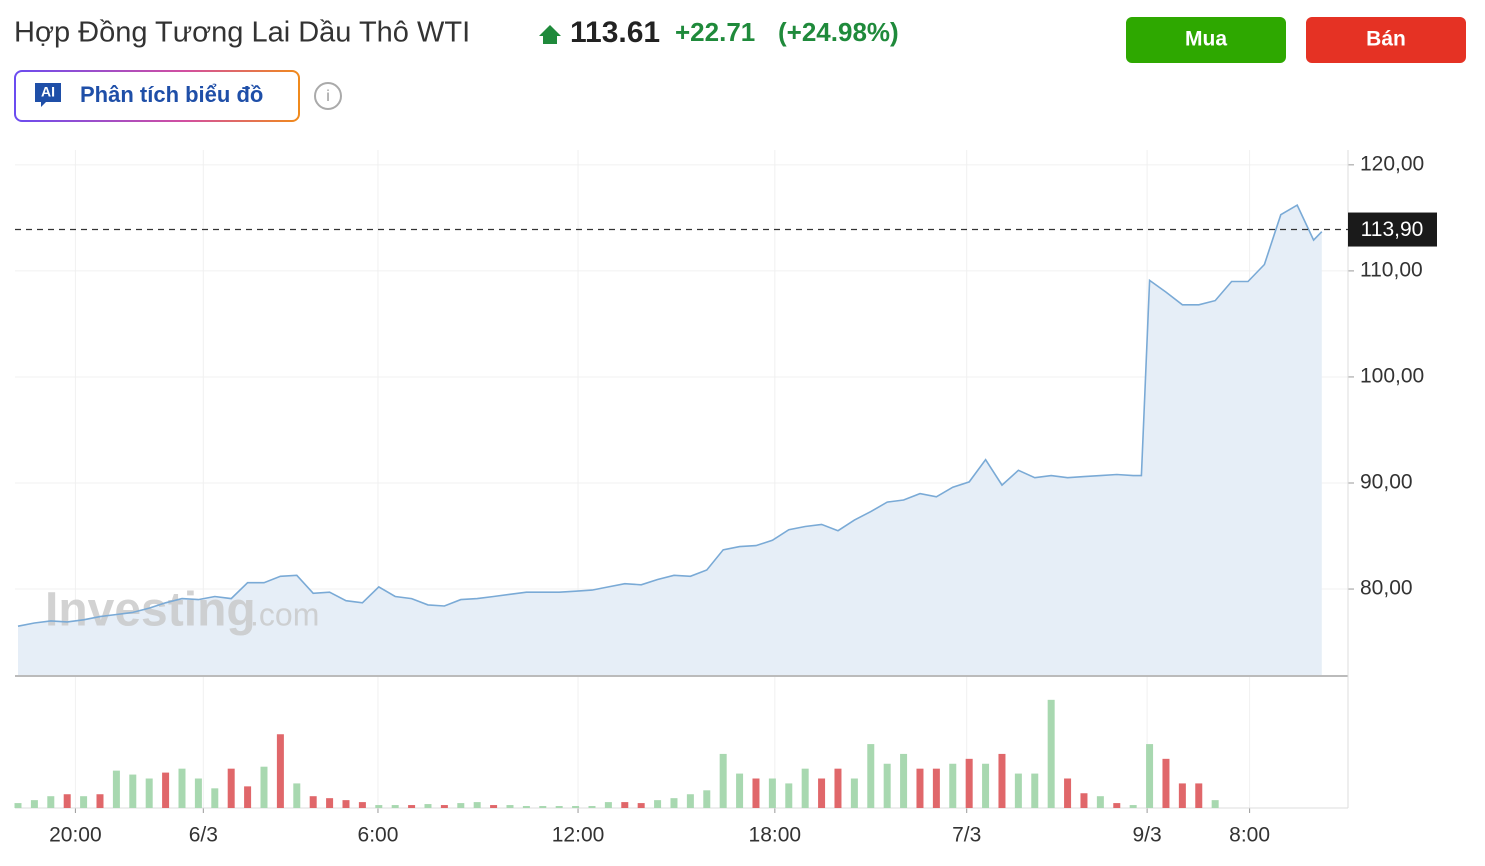 The width and height of the screenshot is (1485, 866). I want to click on price: 113.61, so click(615, 32).